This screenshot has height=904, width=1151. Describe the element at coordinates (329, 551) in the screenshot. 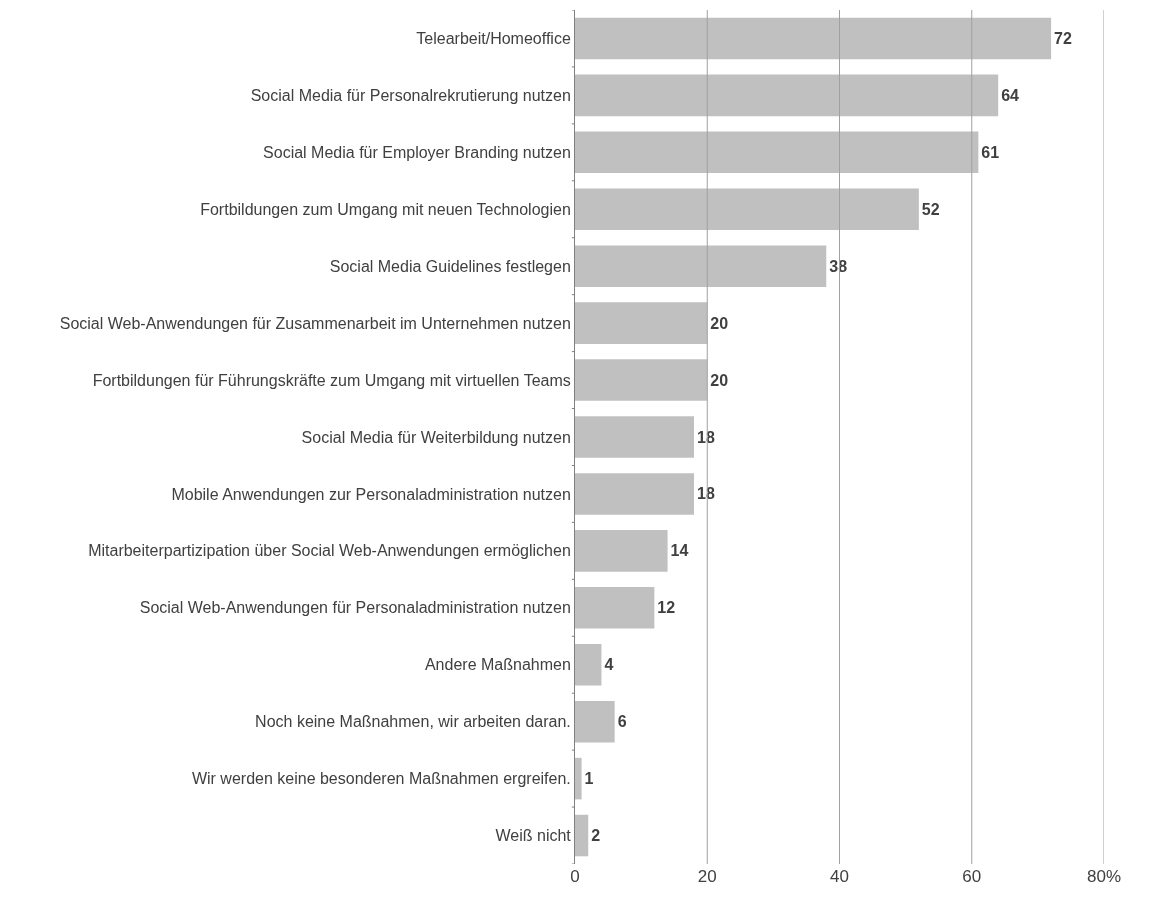

I see `y-tick-label: Mitarbeiterpartizipation über Social Web-Anwendungen ermöglichen` at that location.